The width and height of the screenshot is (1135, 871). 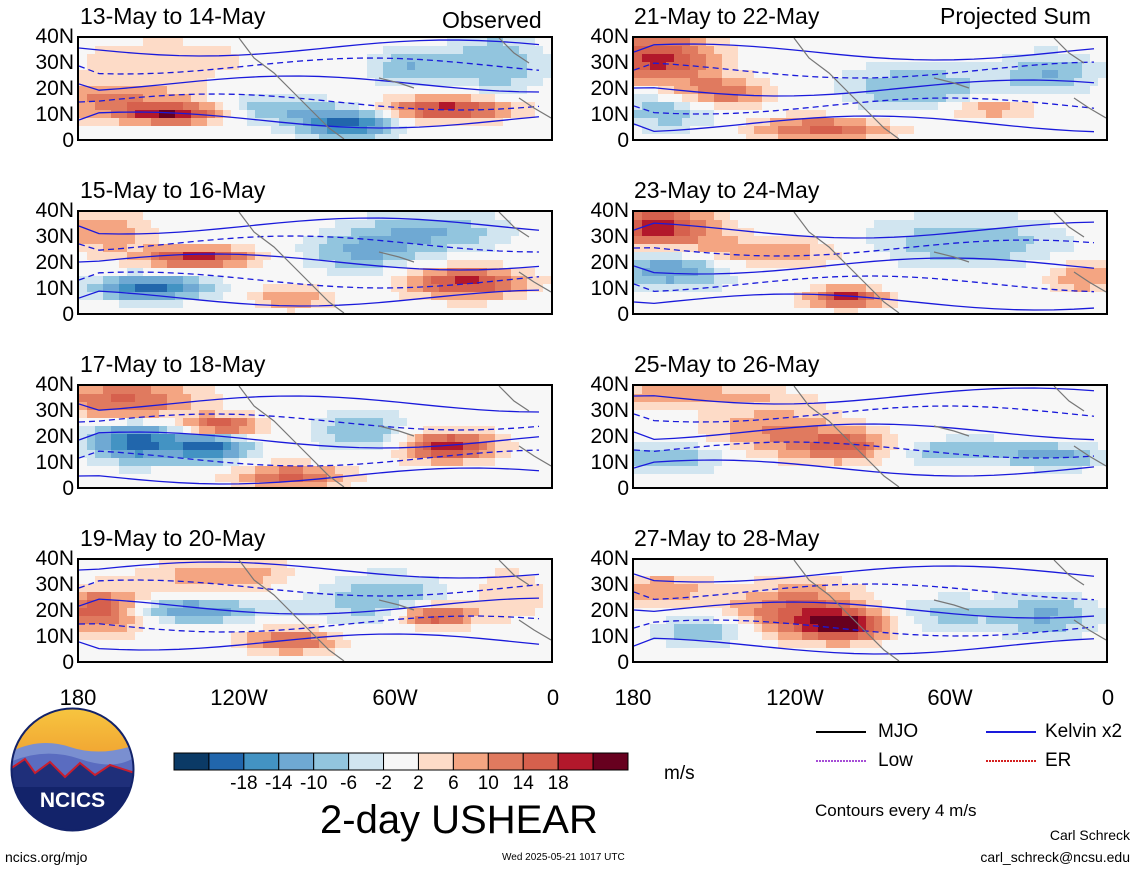 What do you see at coordinates (453, 783) in the screenshot?
I see `colorbar-tick-label: 6` at bounding box center [453, 783].